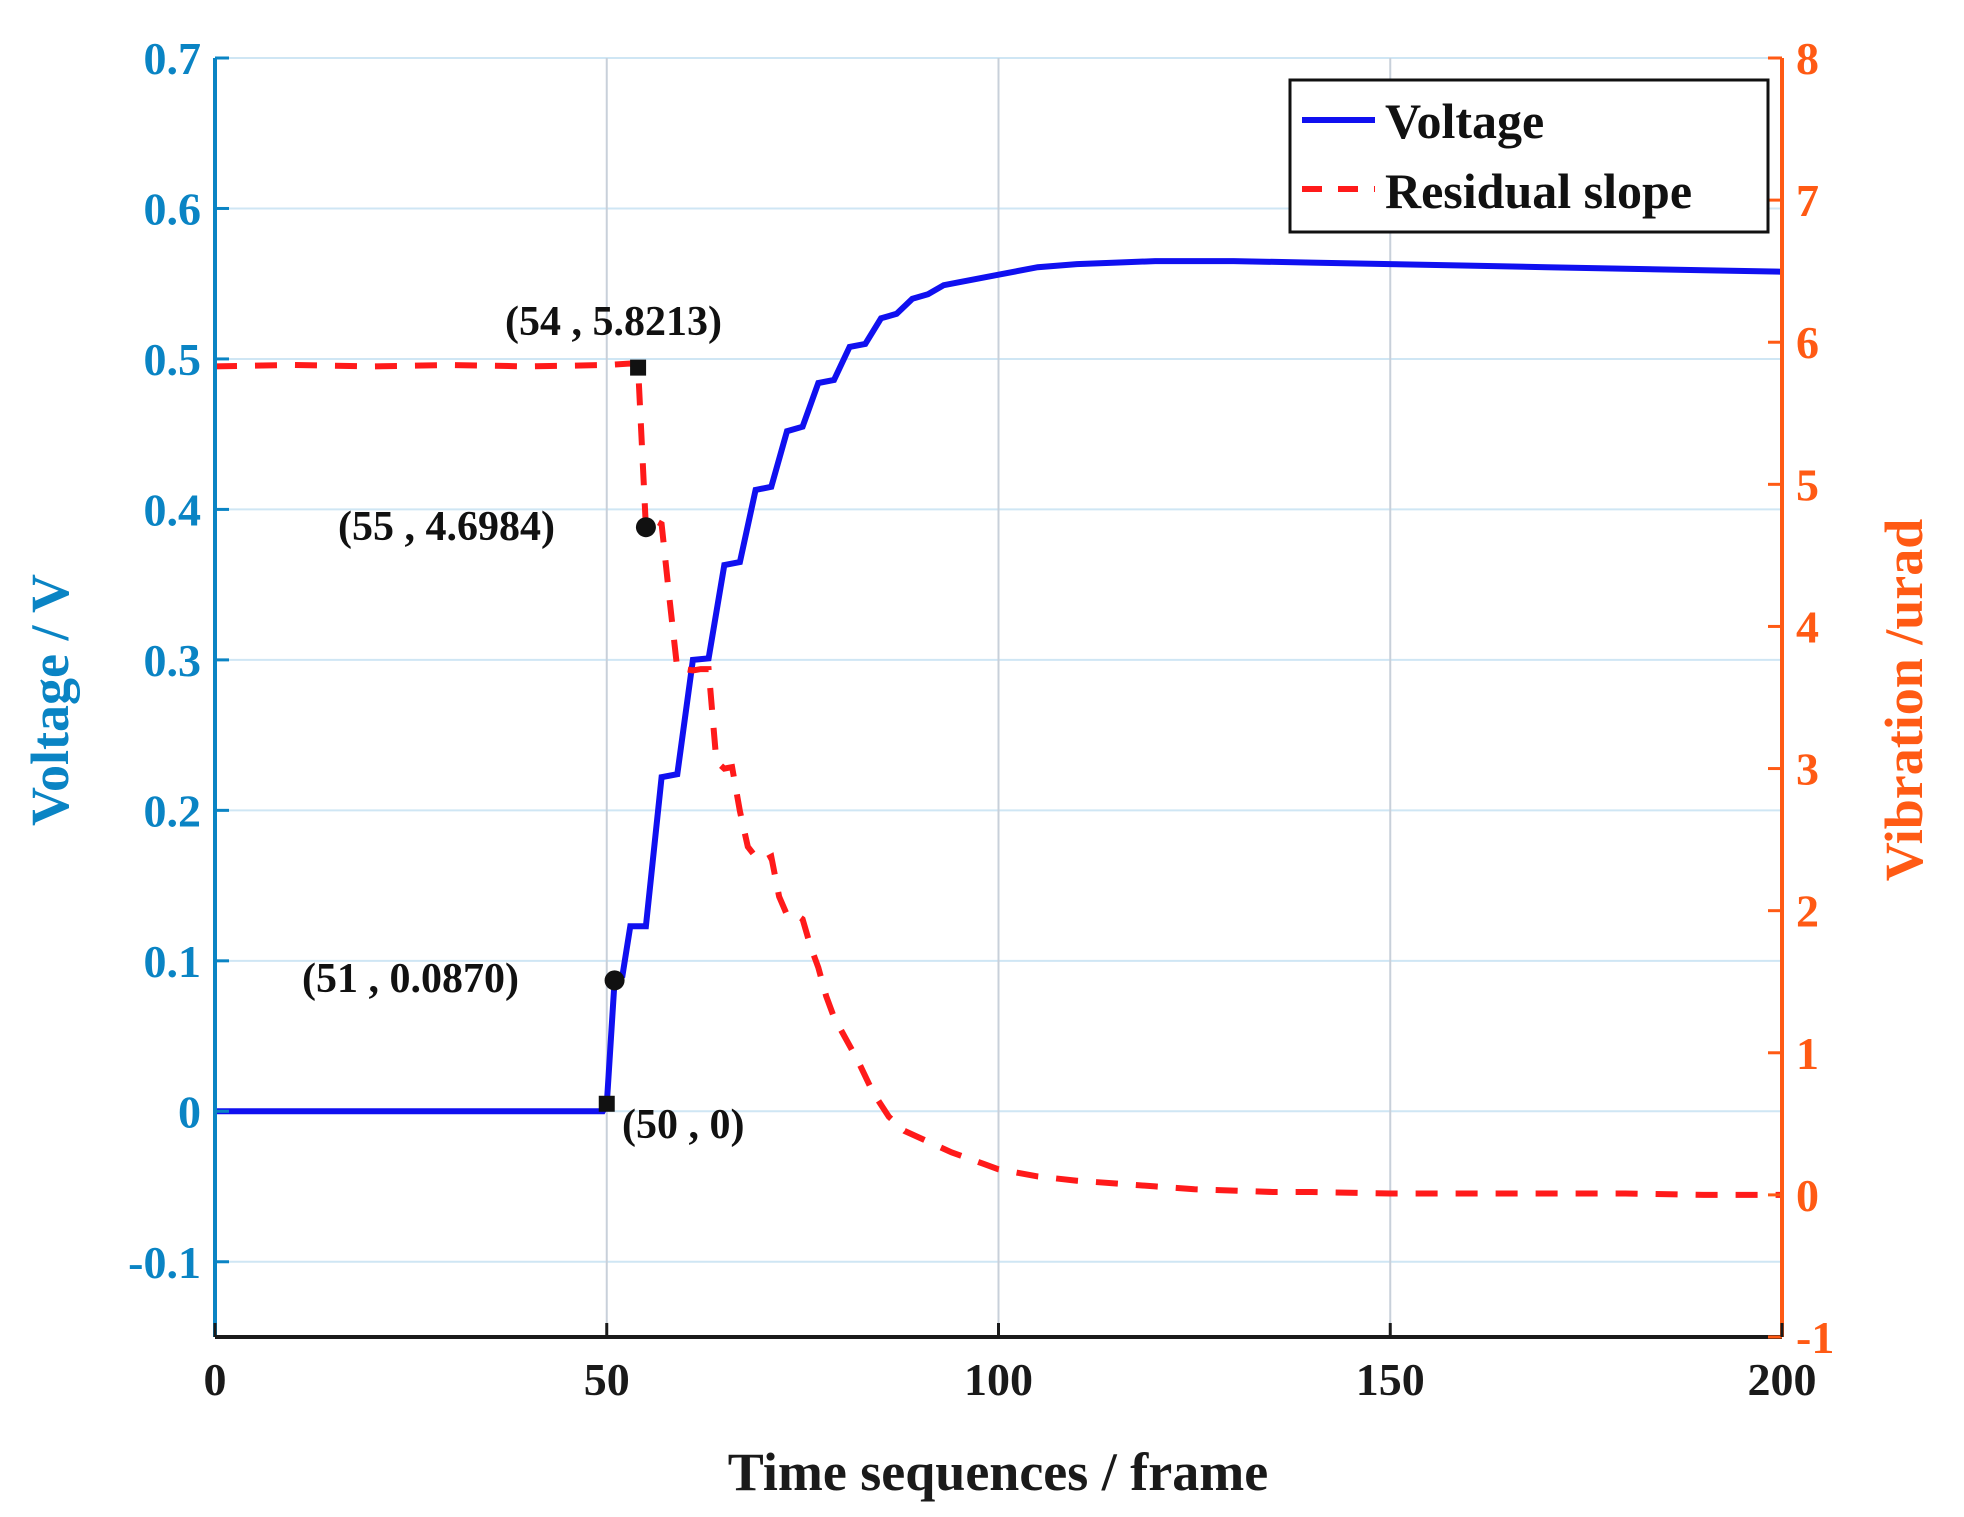 The image size is (1964, 1517). I want to click on y-right-tick-label: -1, so click(1815, 1337).